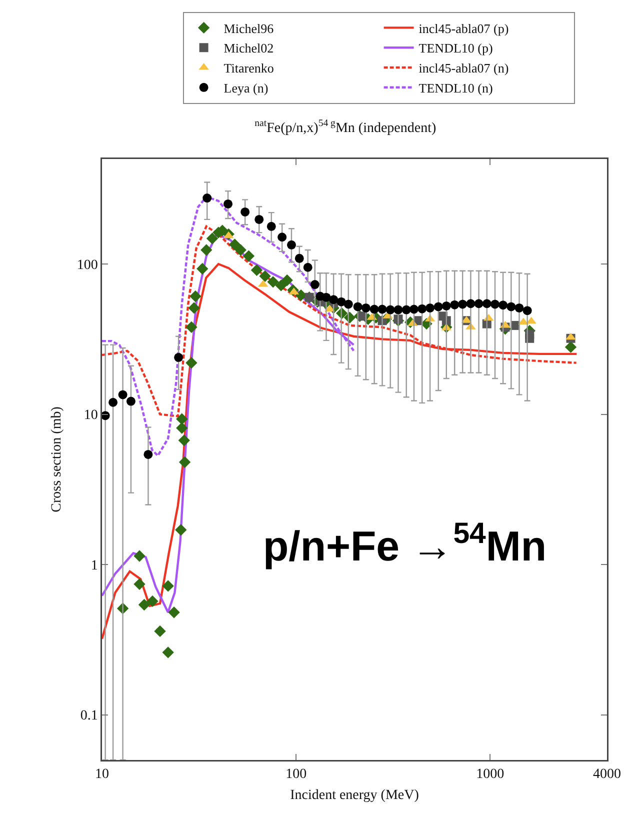 The image size is (628, 819). I want to click on chart-title: $^{nat}$Fe(p/n,x)$^{54 g}$Mn (independent), so click(345, 127).